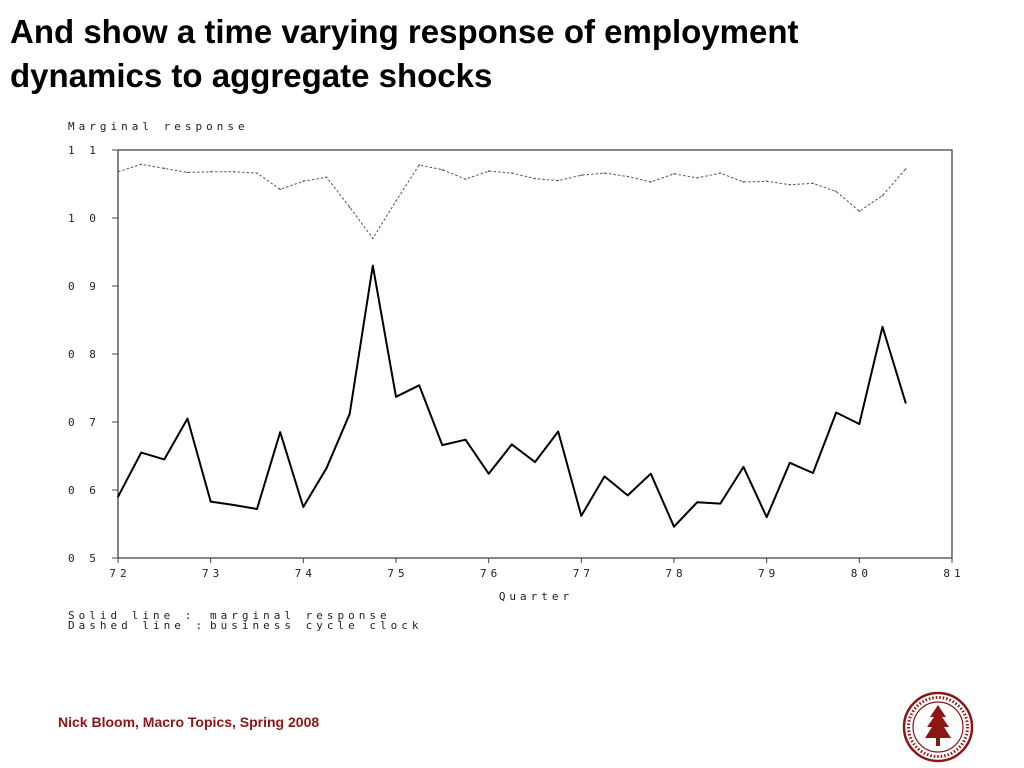  I want to click on x-axis-label: Quarter, so click(536, 596).